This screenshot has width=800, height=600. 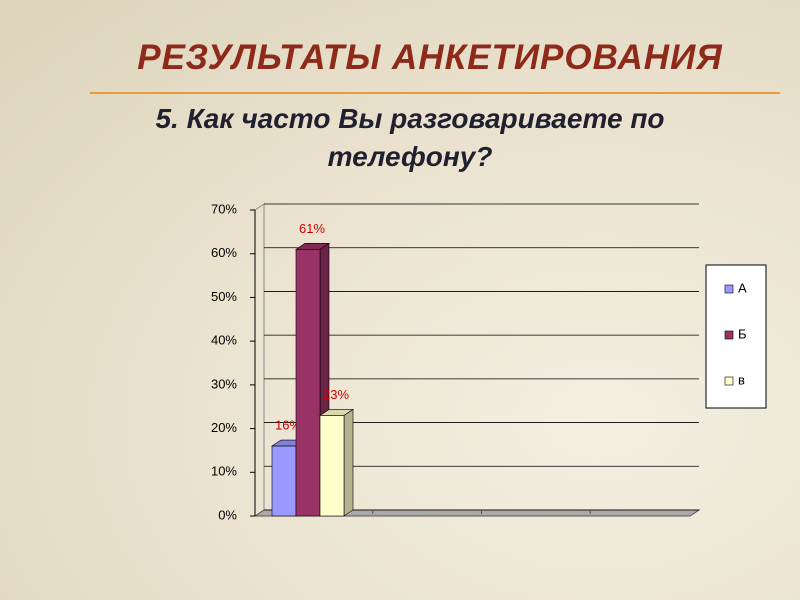 What do you see at coordinates (435, 93) in the screenshot?
I see `title-rule` at bounding box center [435, 93].